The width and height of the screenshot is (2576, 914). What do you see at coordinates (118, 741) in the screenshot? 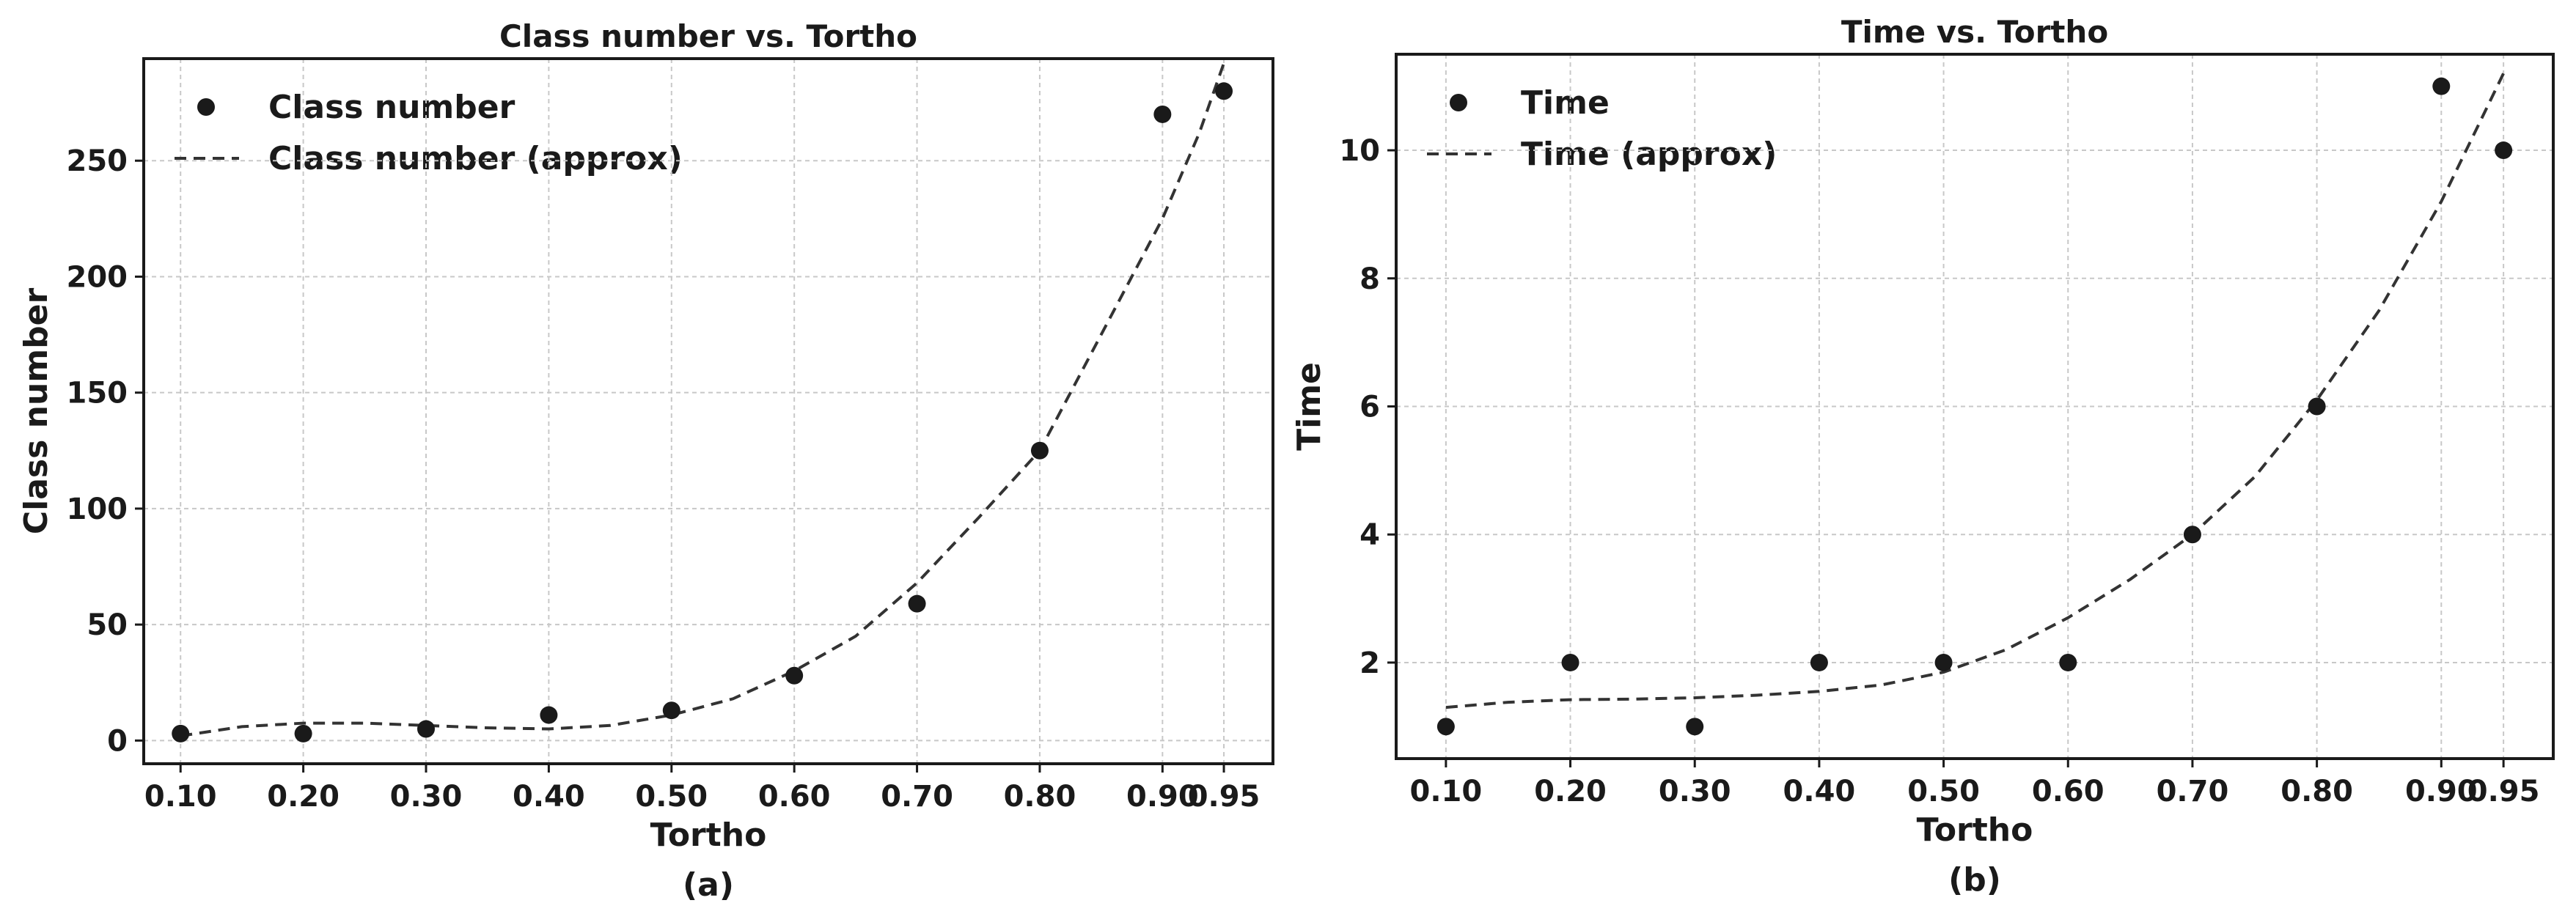
I see `y-tick-label: 0` at bounding box center [118, 741].